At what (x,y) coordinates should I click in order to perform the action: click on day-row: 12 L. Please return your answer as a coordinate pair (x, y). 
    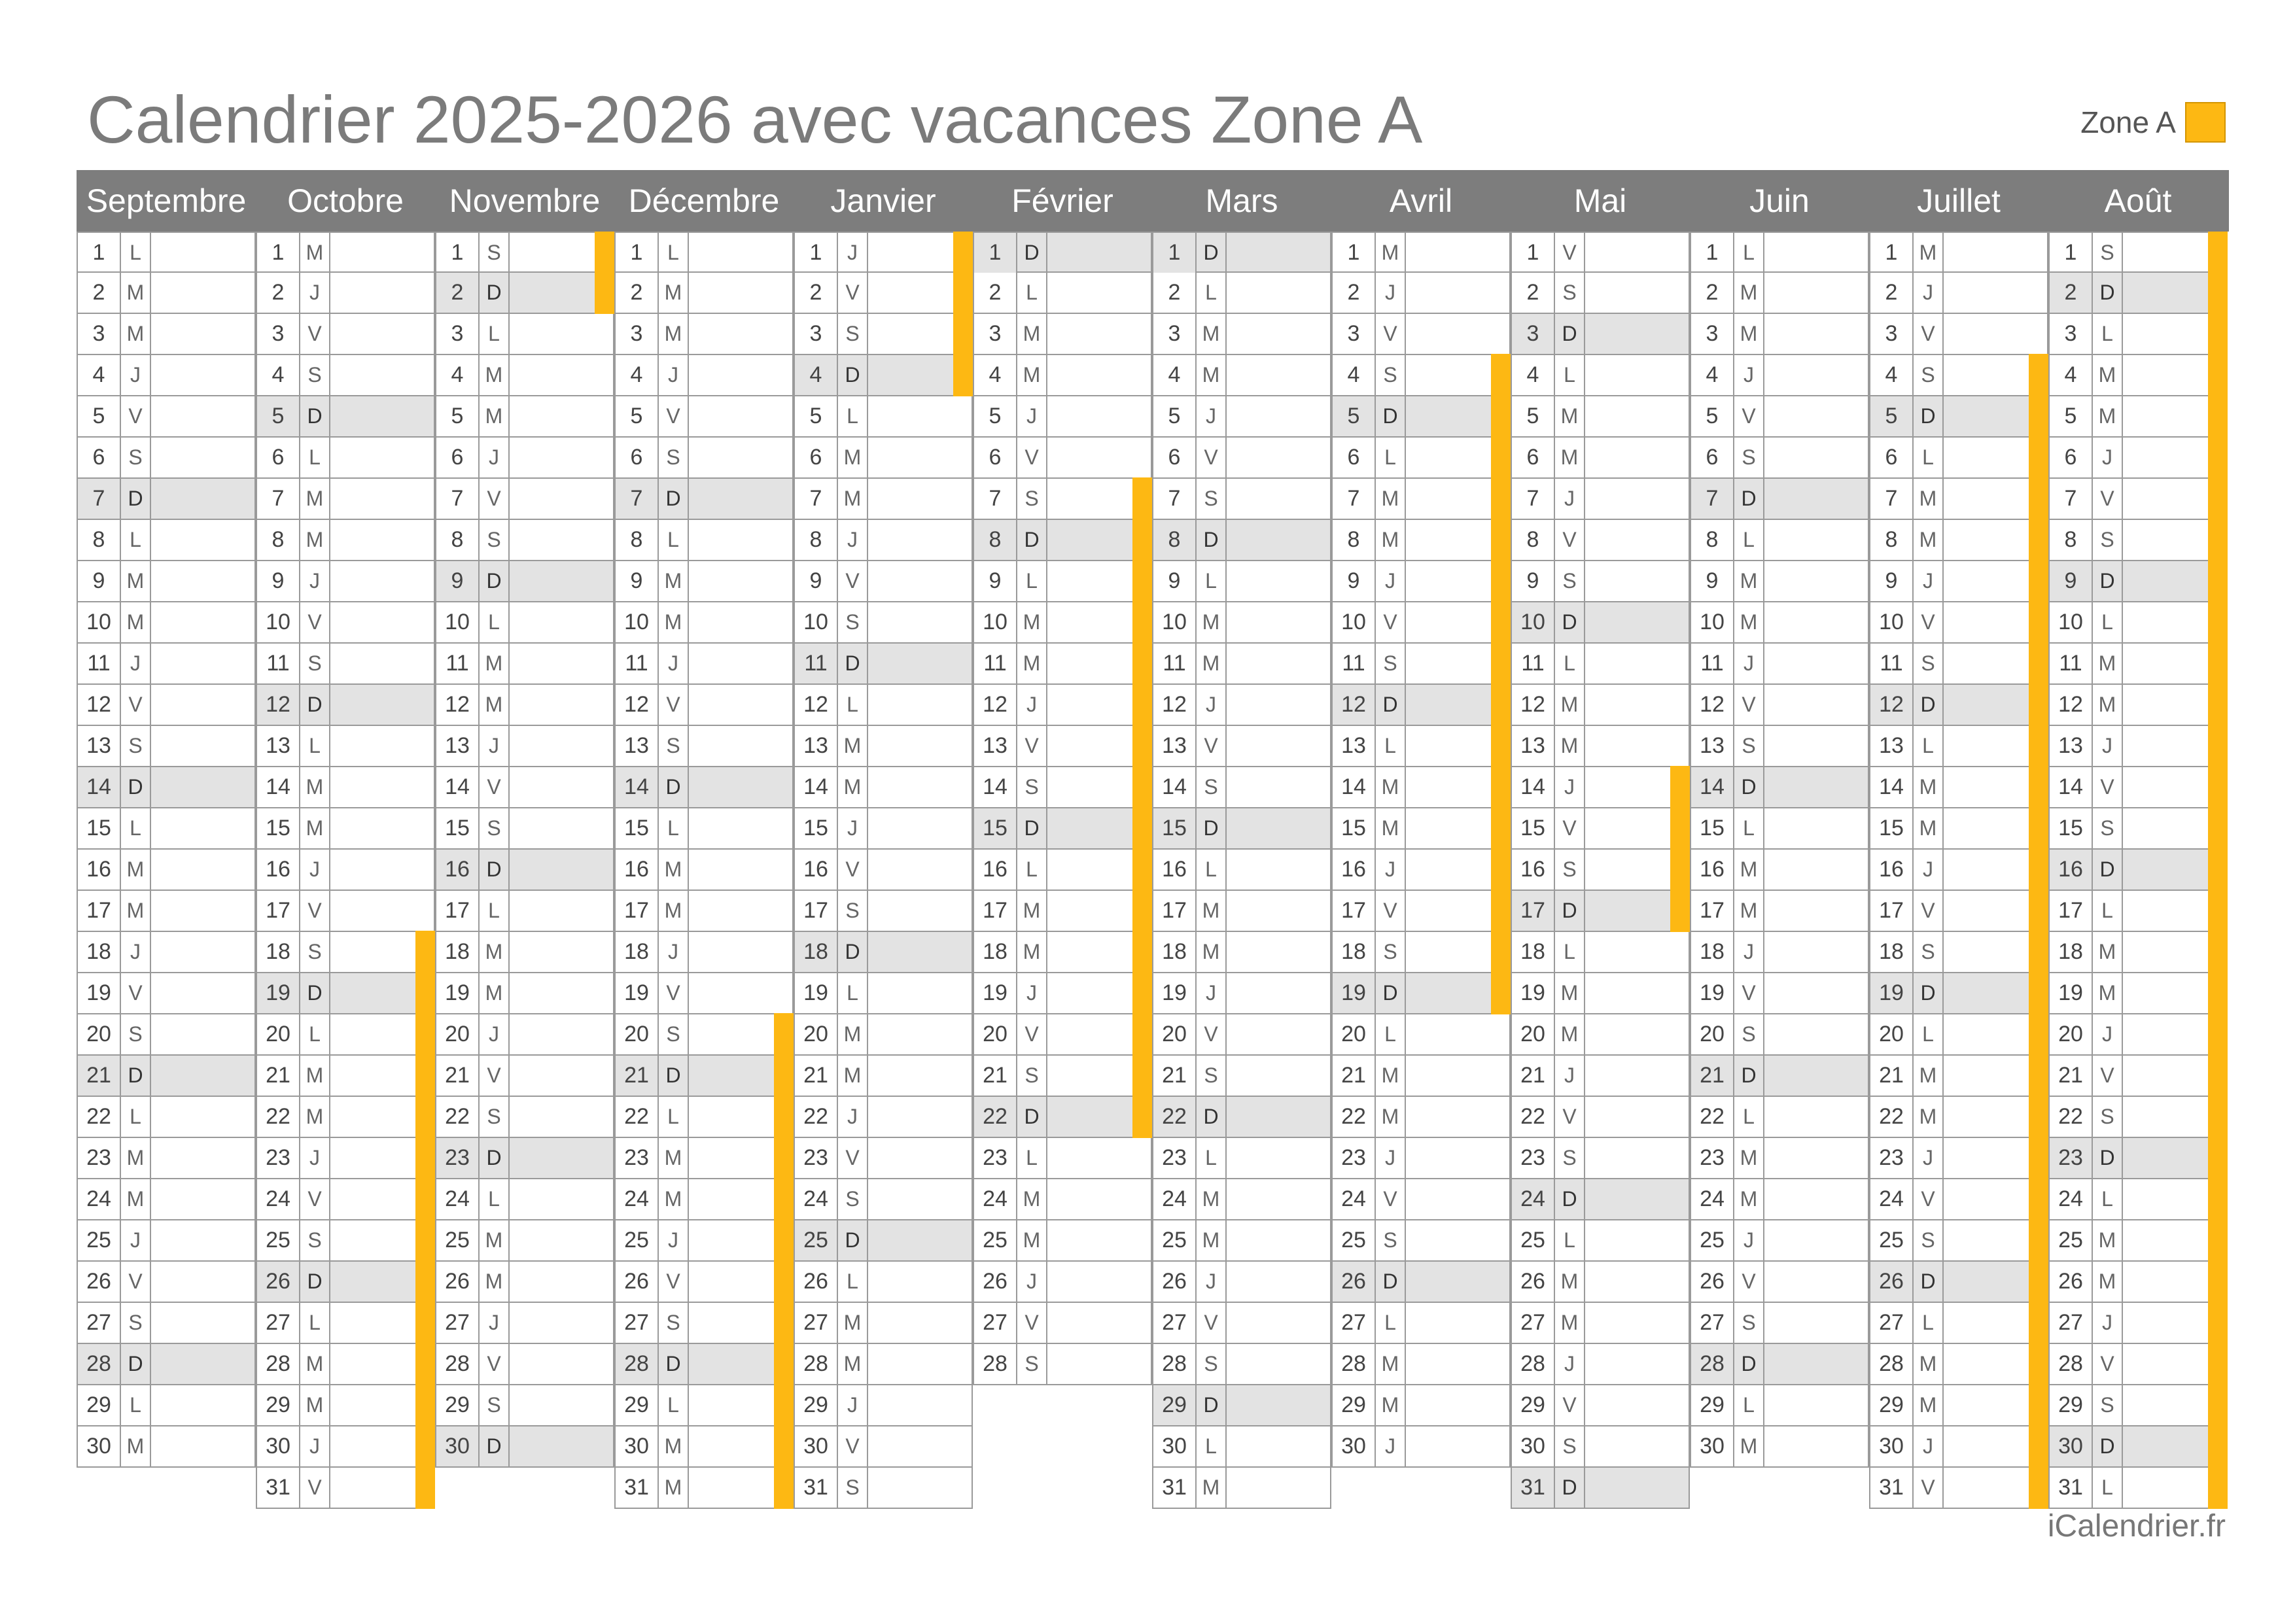
    Looking at the image, I should click on (883, 705).